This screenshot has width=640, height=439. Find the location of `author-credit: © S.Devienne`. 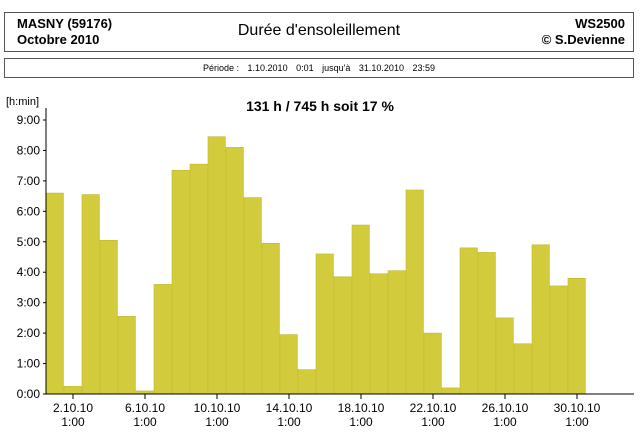

author-credit: © S.Devienne is located at coordinates (583, 39).